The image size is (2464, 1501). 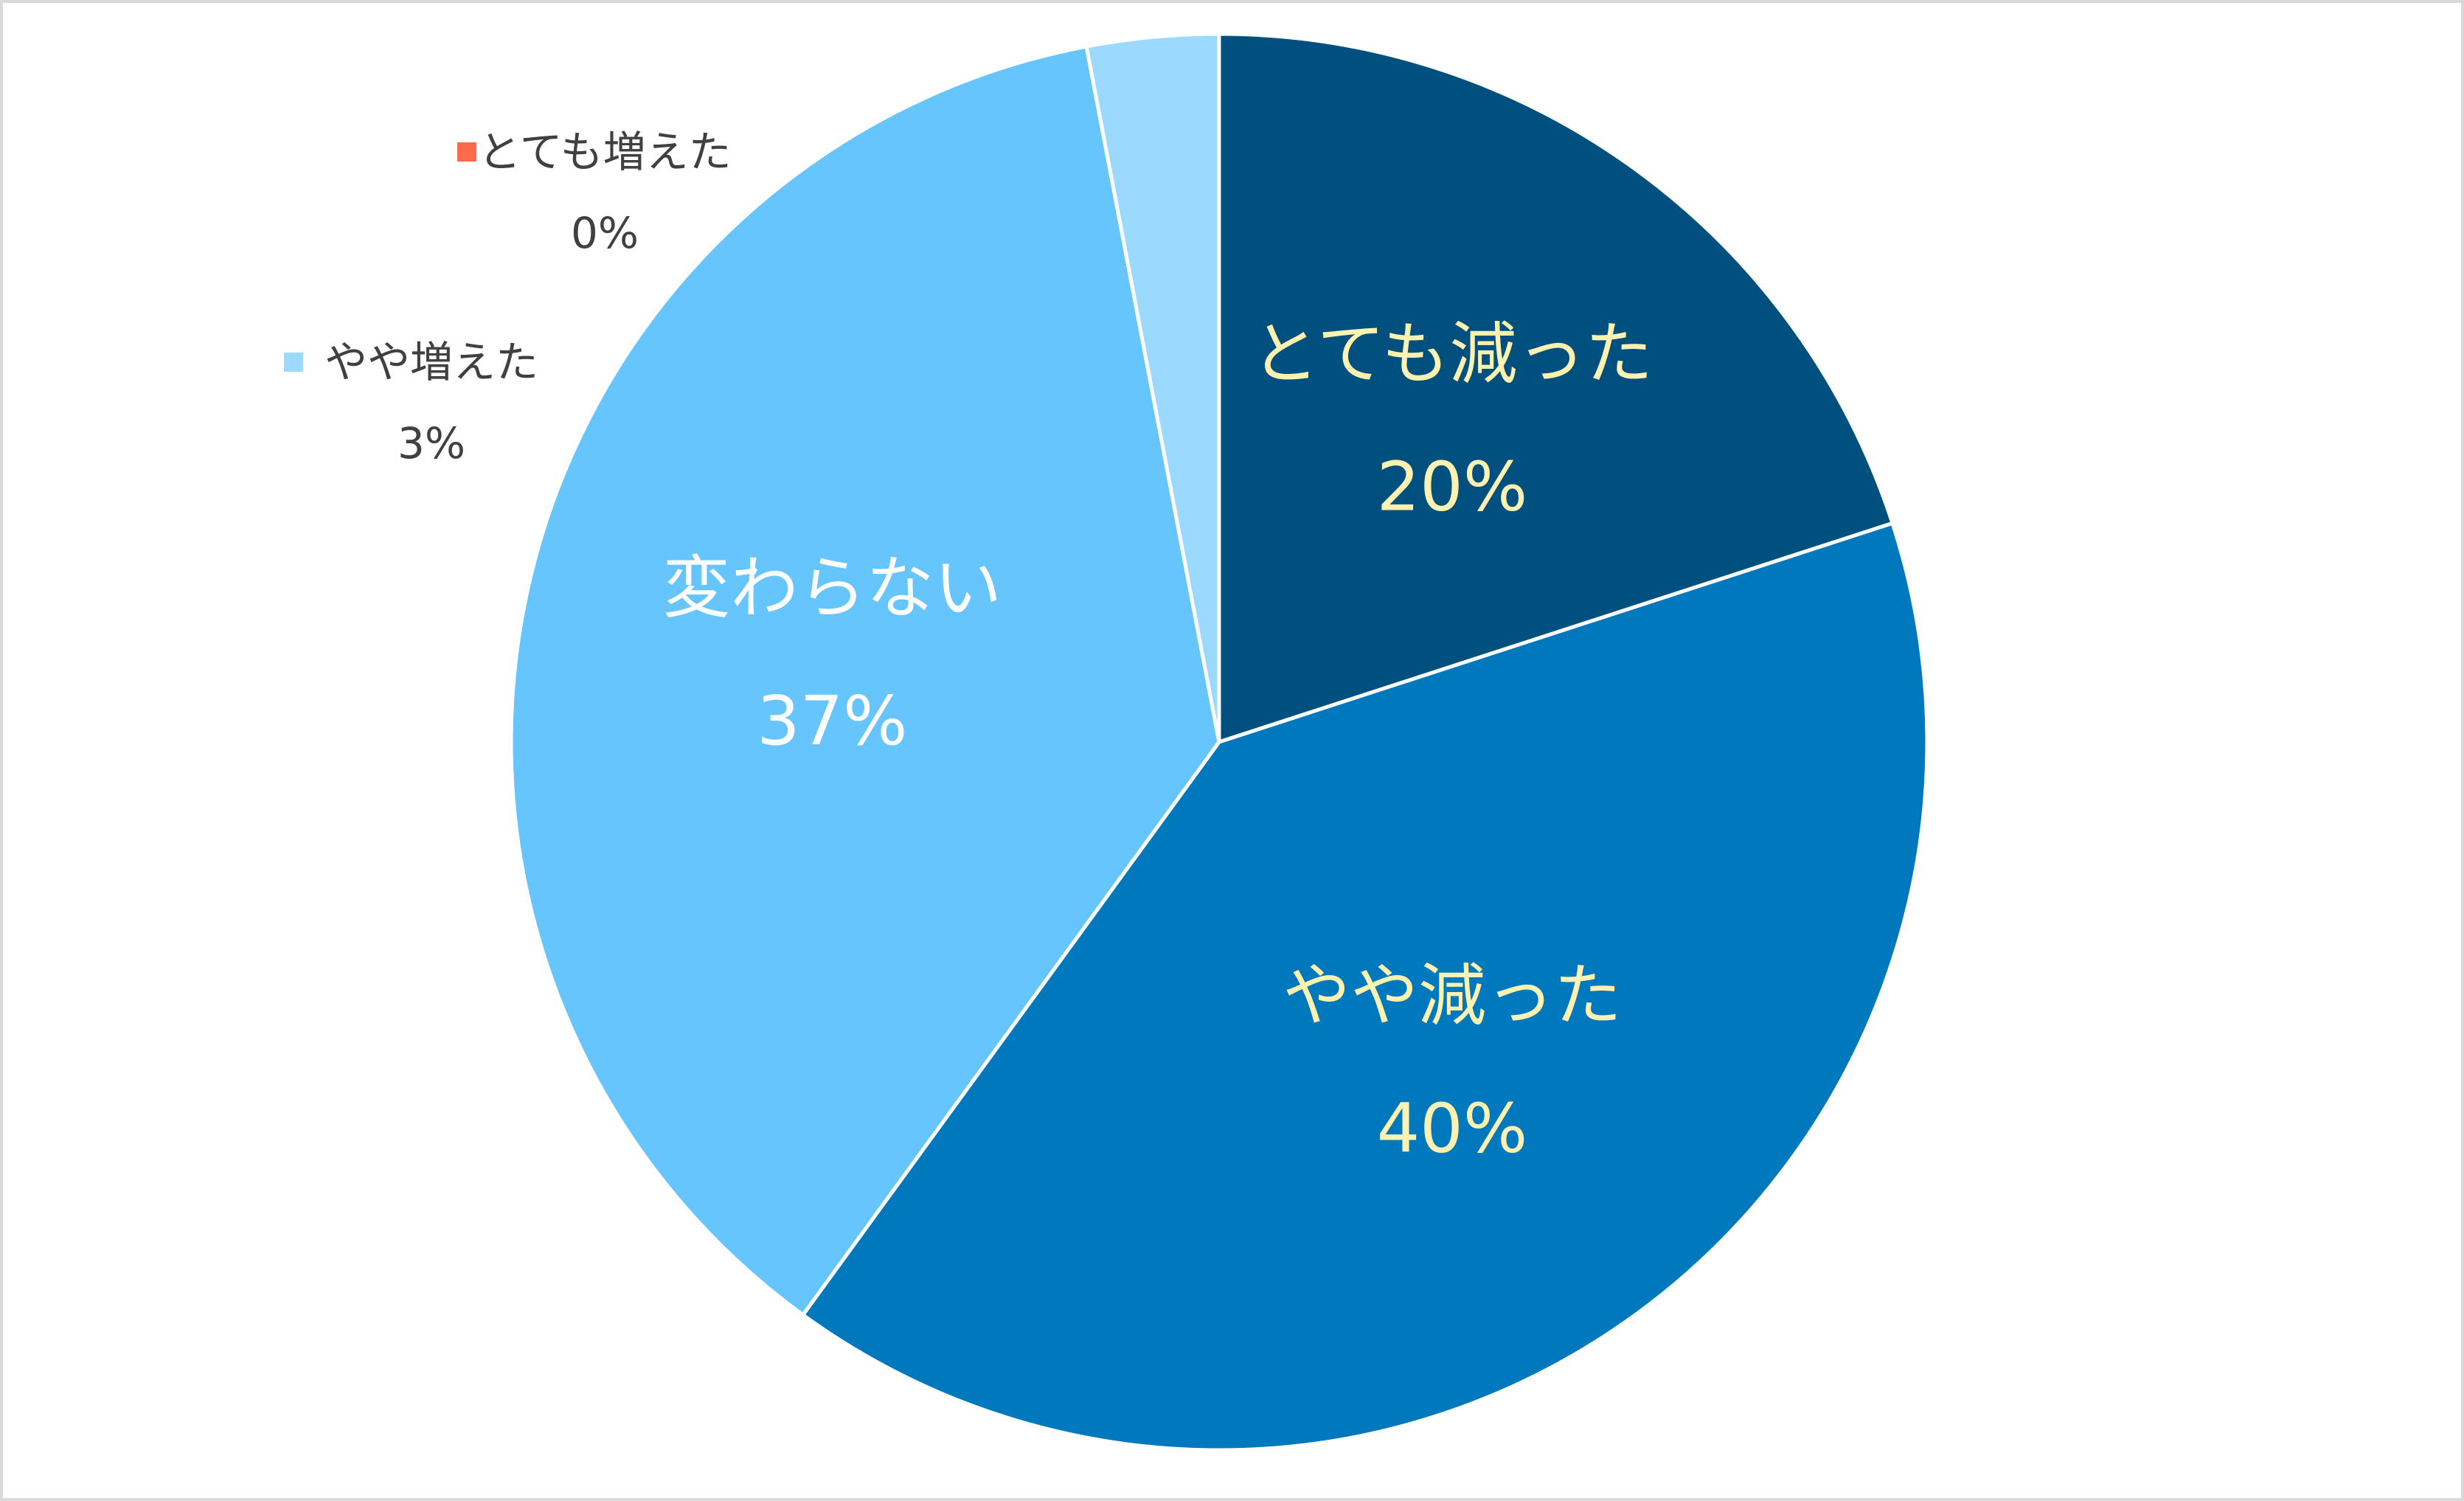 What do you see at coordinates (832, 588) in the screenshot?
I see `slice-label-name: 変わらない` at bounding box center [832, 588].